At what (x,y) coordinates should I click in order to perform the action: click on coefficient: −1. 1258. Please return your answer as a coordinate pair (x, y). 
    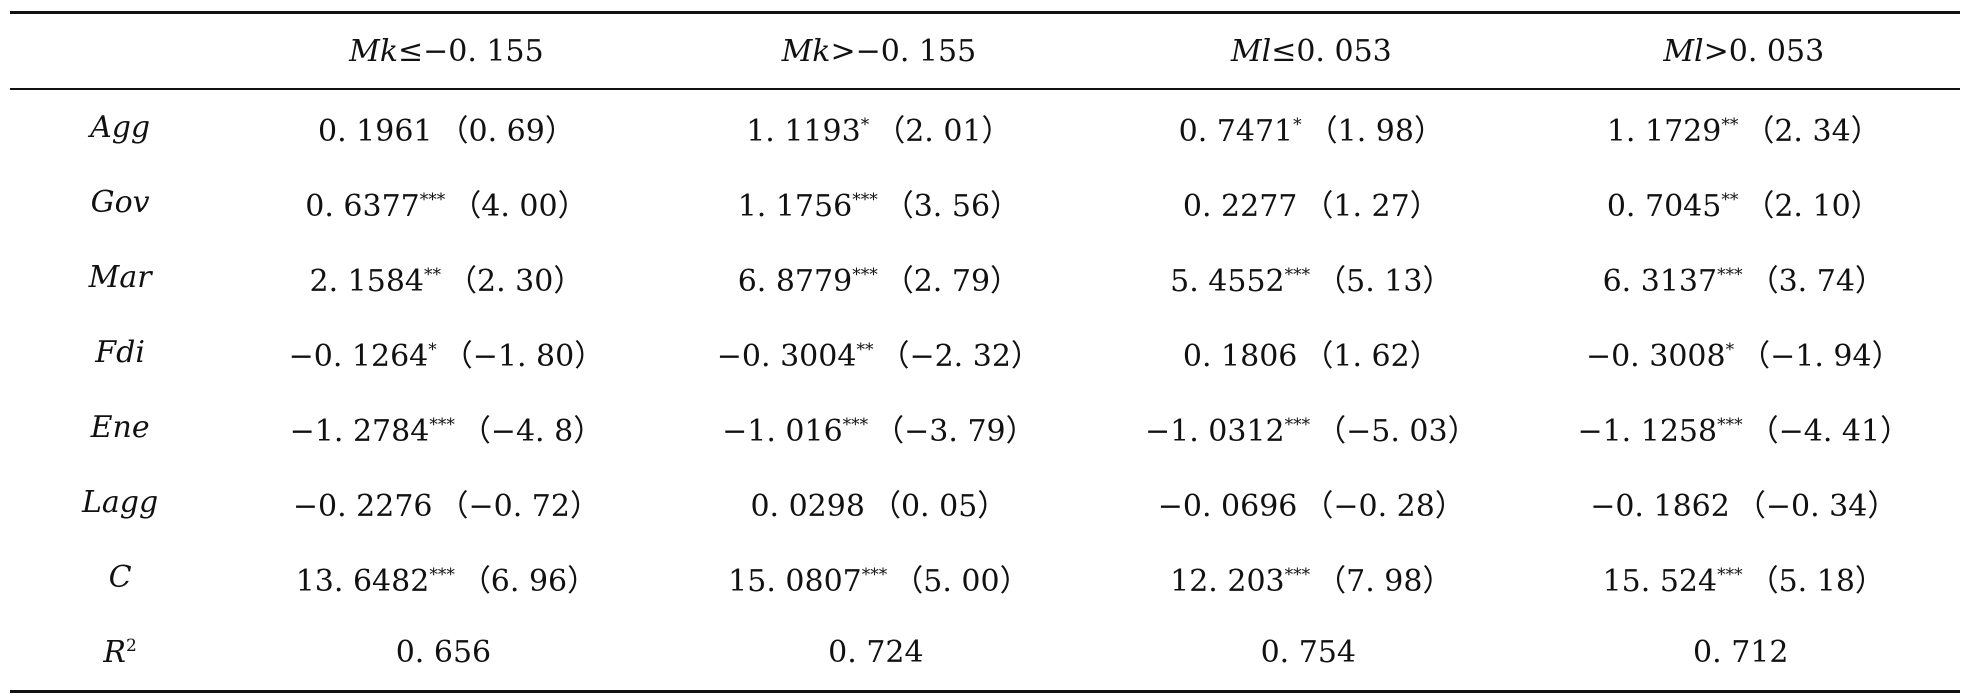
    Looking at the image, I should click on (1647, 431).